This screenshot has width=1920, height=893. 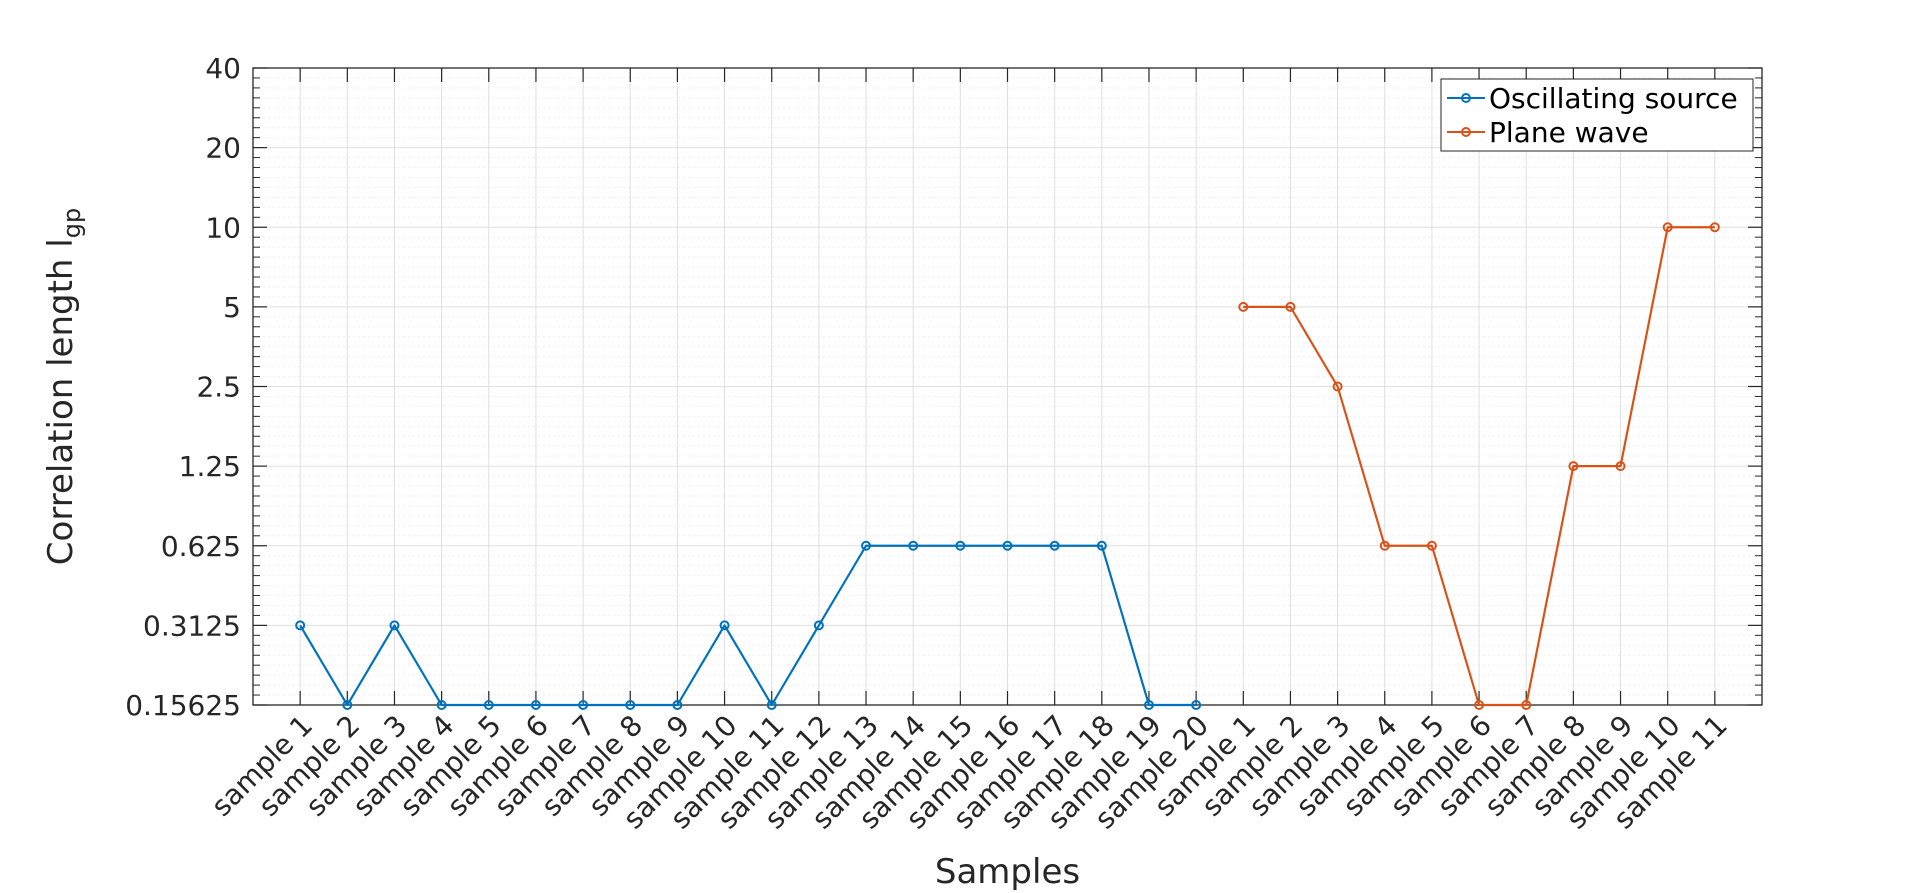 What do you see at coordinates (223, 227) in the screenshot?
I see `y-tick-label: 10` at bounding box center [223, 227].